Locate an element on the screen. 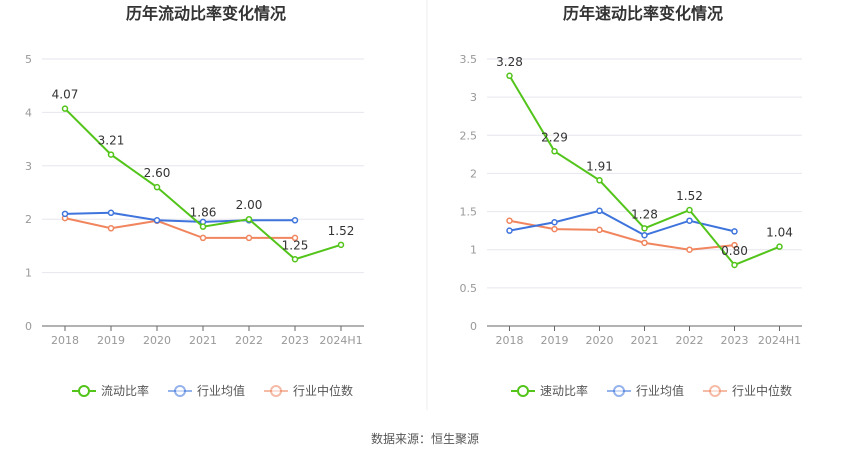  chart-title: 历年速动比率变化情况 is located at coordinates (643, 13).